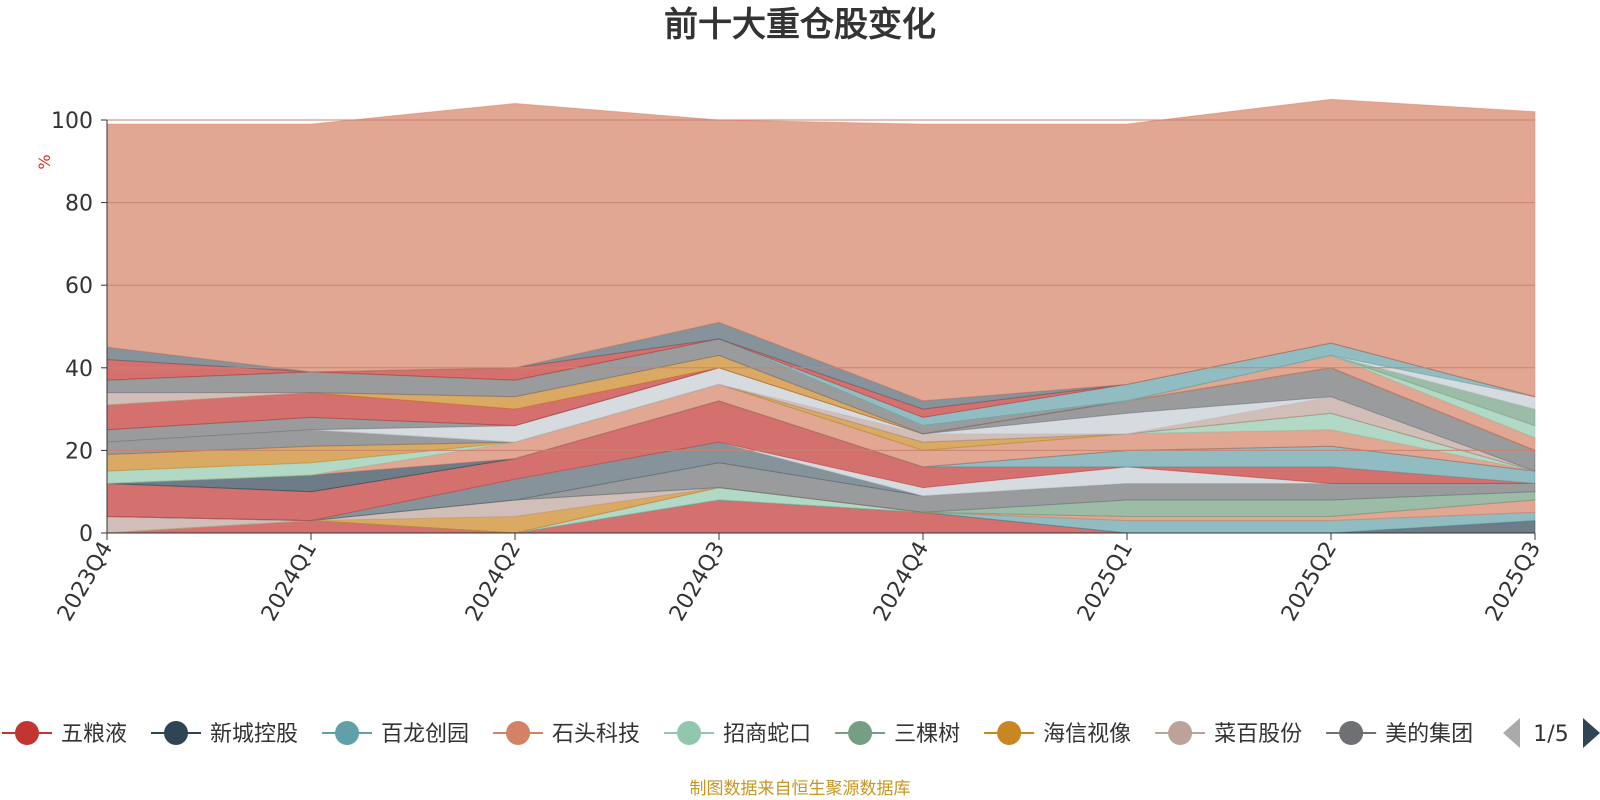 The height and width of the screenshot is (800, 1600). I want to click on legend: 五粮液 新城控股 百龙创园 石头科技 招商蛇口 三棵树 海信视像 菜百股份 美的集团 1/5, so click(801, 733).